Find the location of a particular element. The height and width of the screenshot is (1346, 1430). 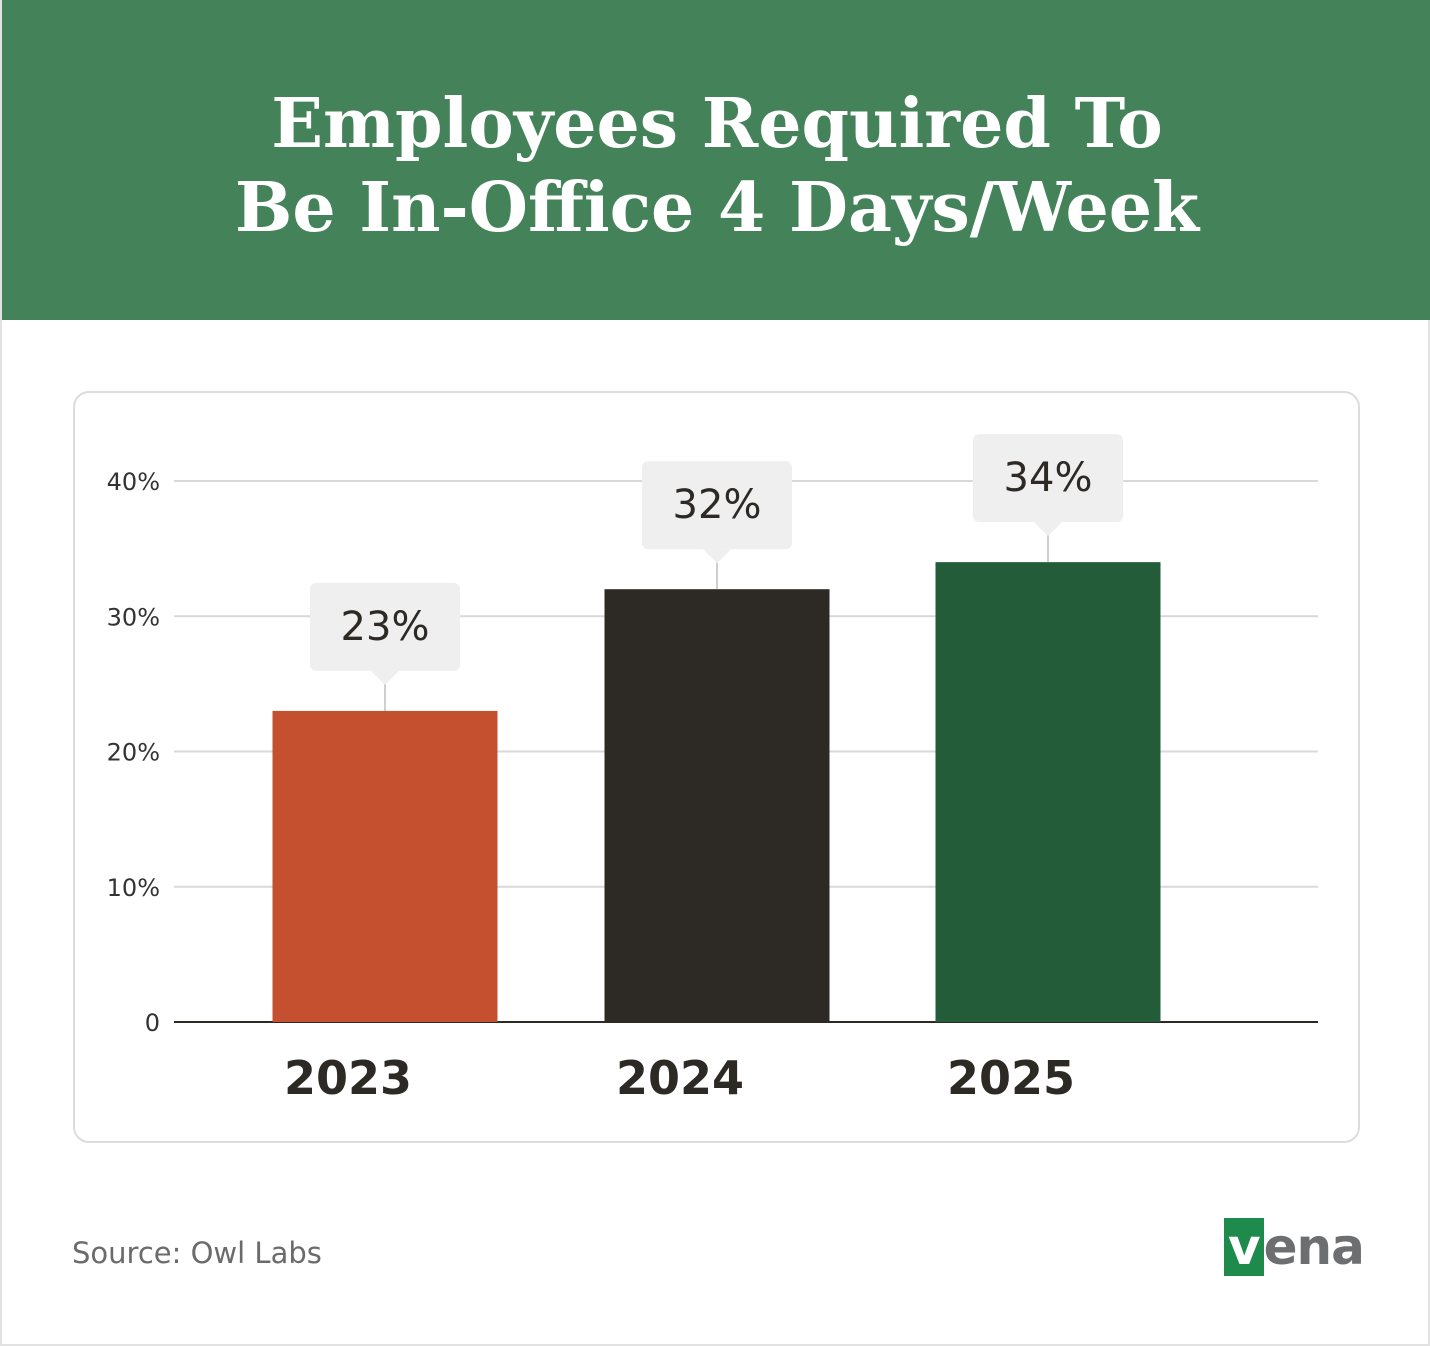

value-label: 23% is located at coordinates (385, 627).